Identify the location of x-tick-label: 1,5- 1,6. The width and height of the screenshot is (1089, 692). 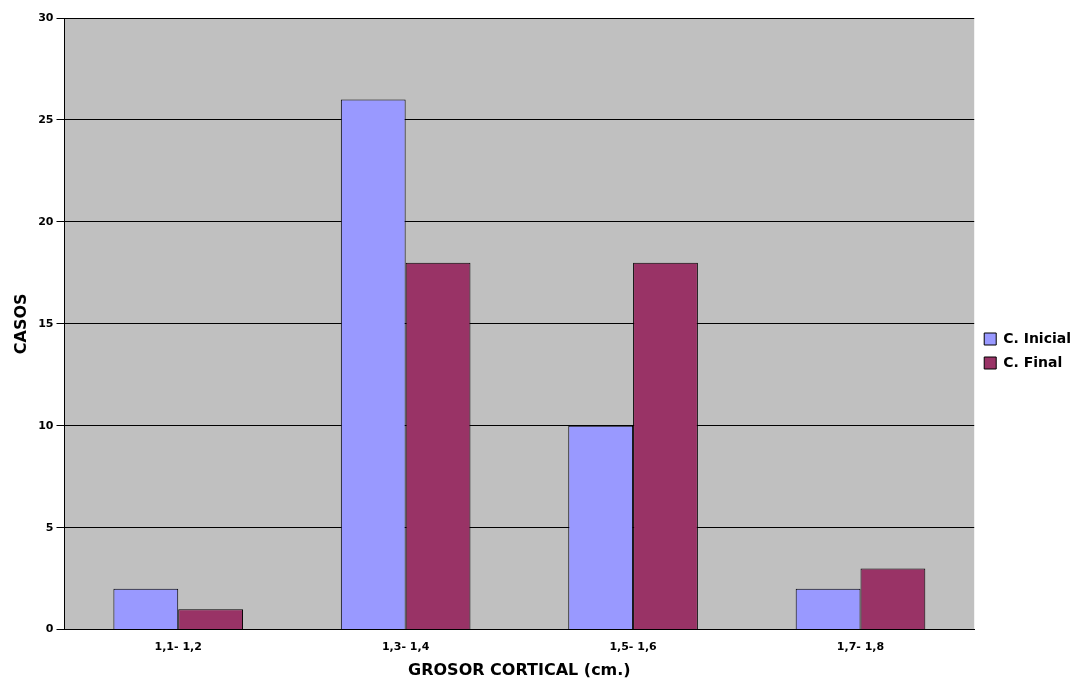
(633, 647).